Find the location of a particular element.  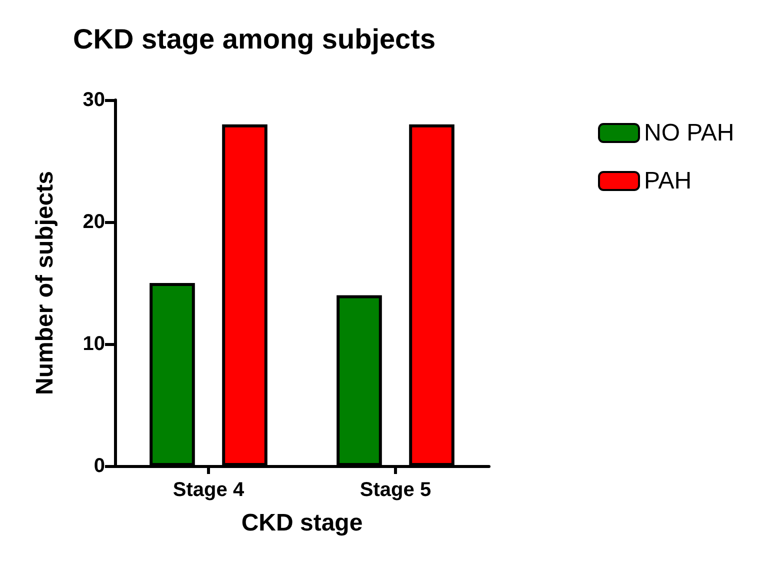

y-tick-label: 0 is located at coordinates (99, 466).